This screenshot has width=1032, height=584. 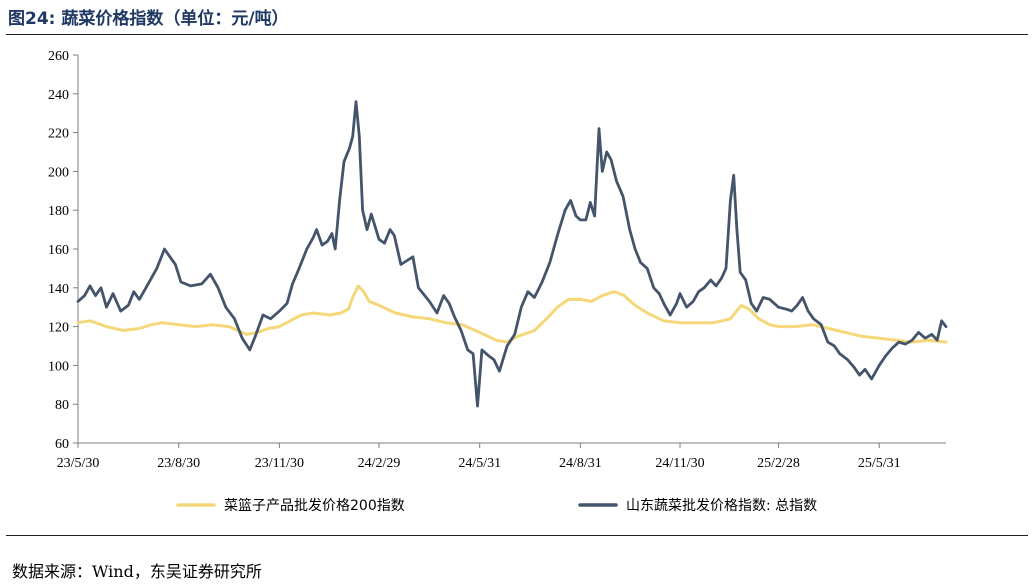 I want to click on source-note: 数据来源：Wind，东吴证券研究所, so click(x=137, y=571).